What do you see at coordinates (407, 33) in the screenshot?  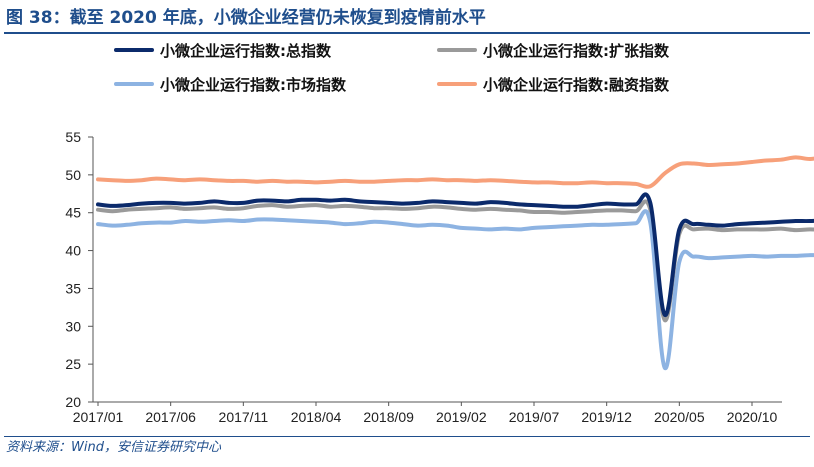 I see `title-rule` at bounding box center [407, 33].